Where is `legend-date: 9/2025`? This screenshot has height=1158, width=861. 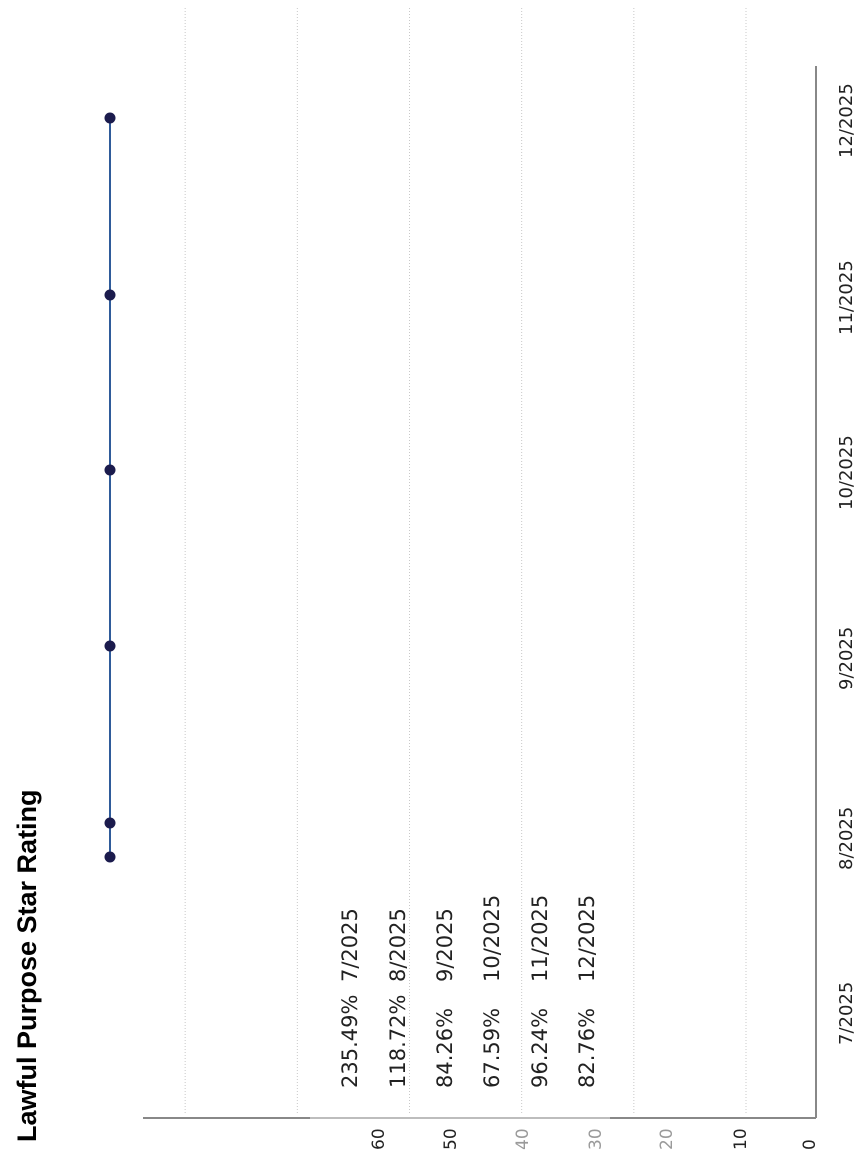
legend-date: 9/2025 is located at coordinates (445, 945).